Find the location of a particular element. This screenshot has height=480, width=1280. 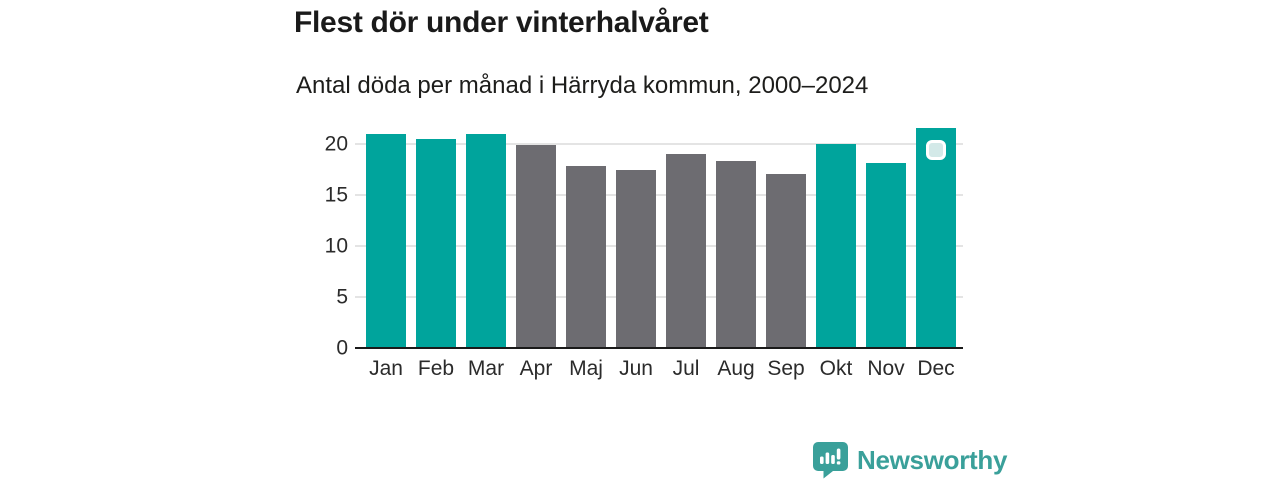

highlight-marker is located at coordinates (936, 149).